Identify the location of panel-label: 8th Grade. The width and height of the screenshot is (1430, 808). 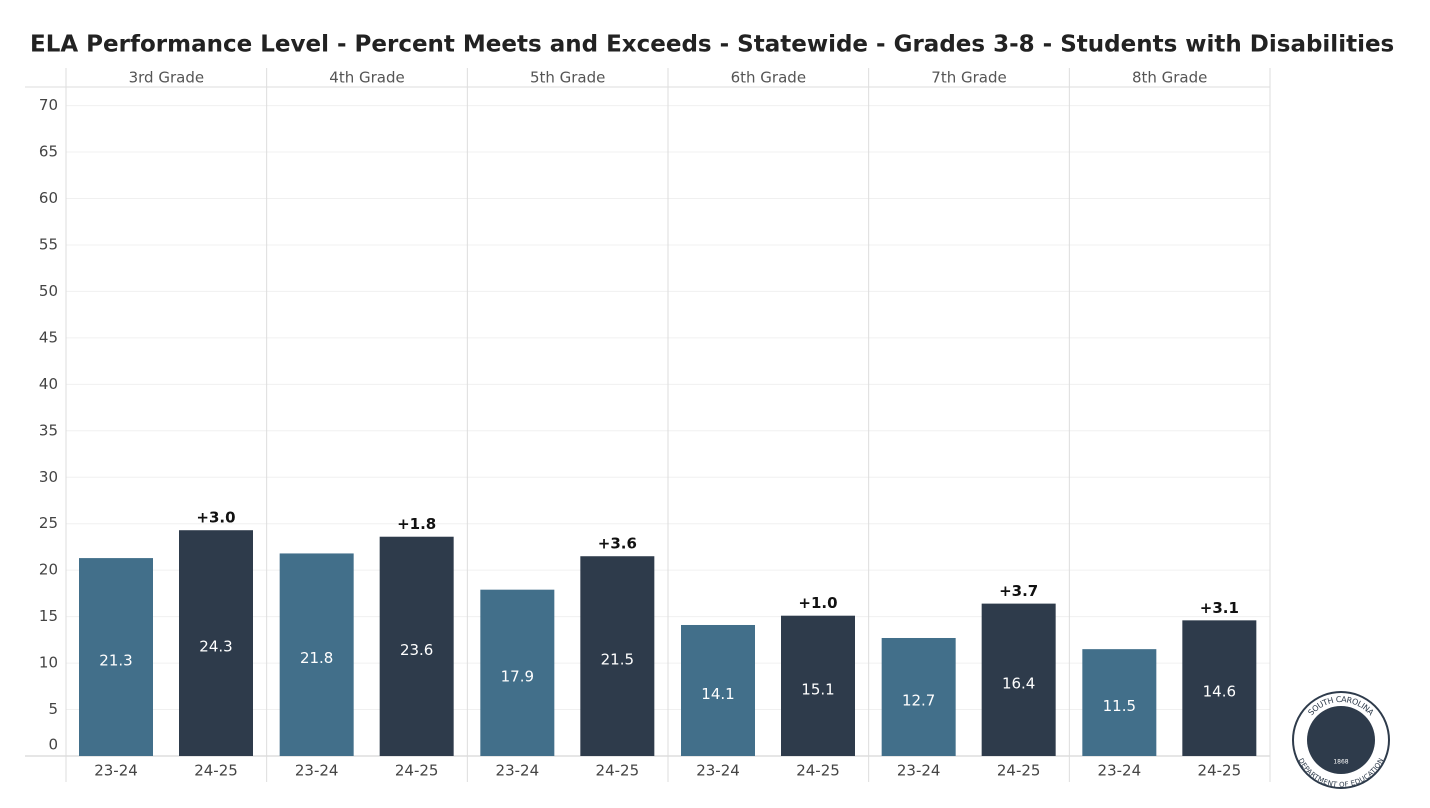
(1169, 78).